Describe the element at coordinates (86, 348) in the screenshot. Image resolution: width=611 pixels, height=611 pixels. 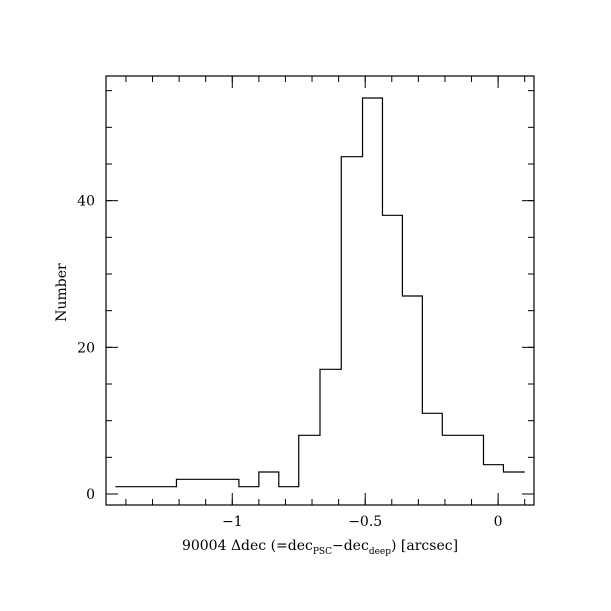
I see `y-tick-label: 20` at that location.